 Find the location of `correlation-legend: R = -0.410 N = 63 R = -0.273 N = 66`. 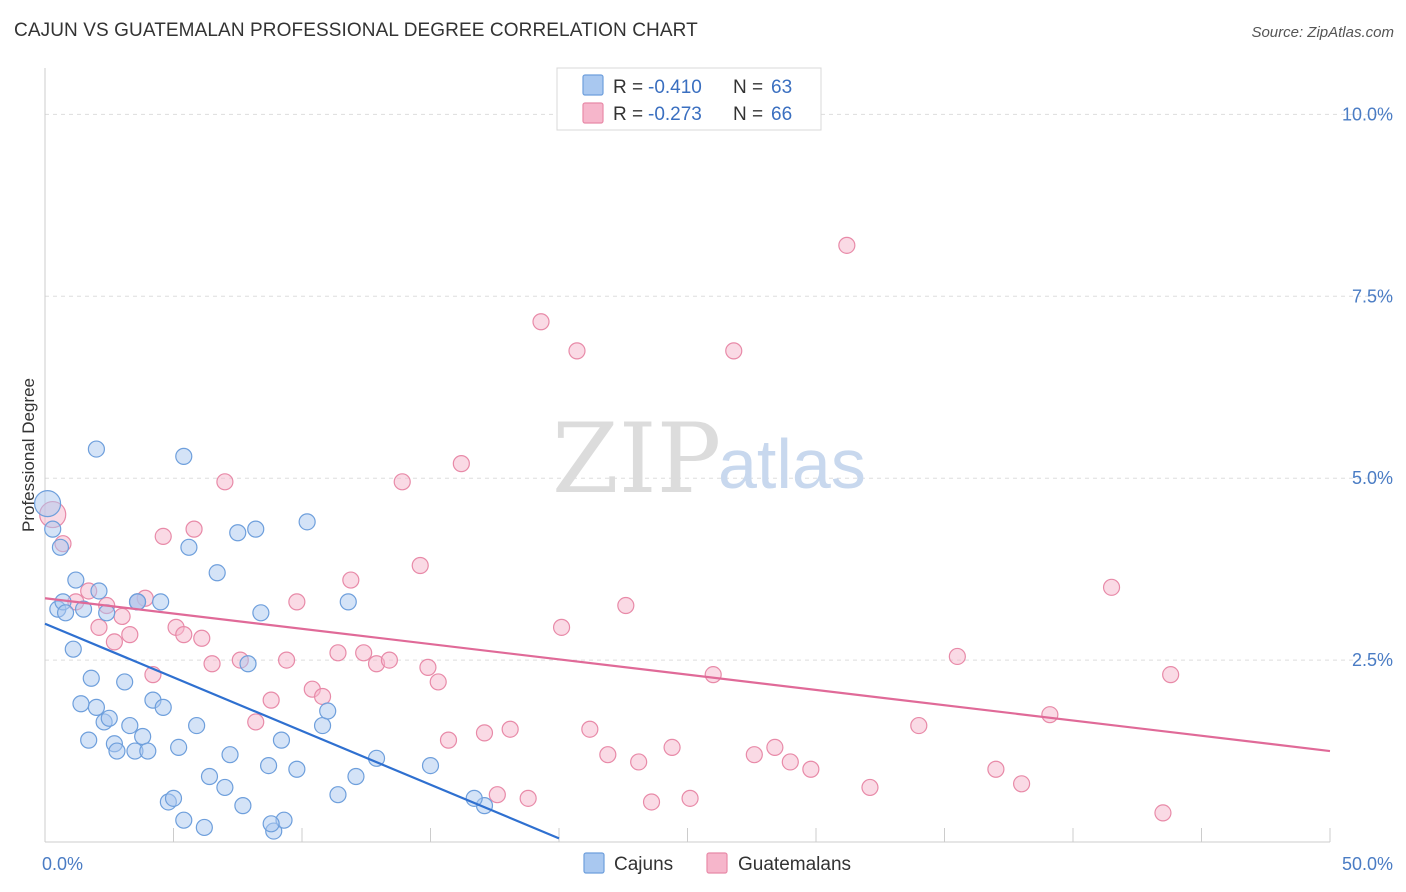

correlation-legend: R = -0.410 N = 63 R = -0.273 N = 66 is located at coordinates (689, 99).